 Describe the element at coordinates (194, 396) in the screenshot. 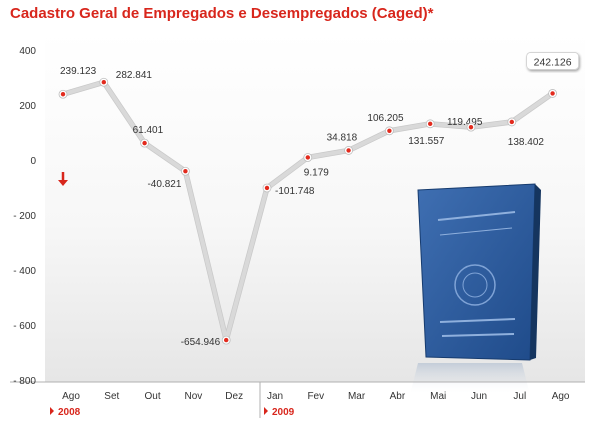

I see `x-tick-label: Nov` at that location.